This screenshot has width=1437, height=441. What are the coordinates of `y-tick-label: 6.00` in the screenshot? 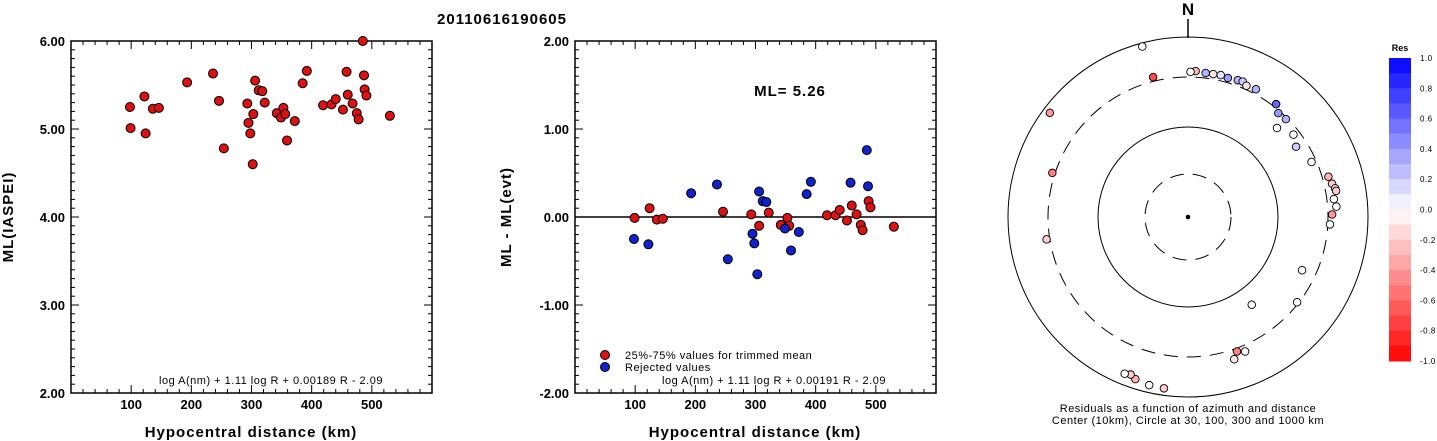 It's located at (52, 41).